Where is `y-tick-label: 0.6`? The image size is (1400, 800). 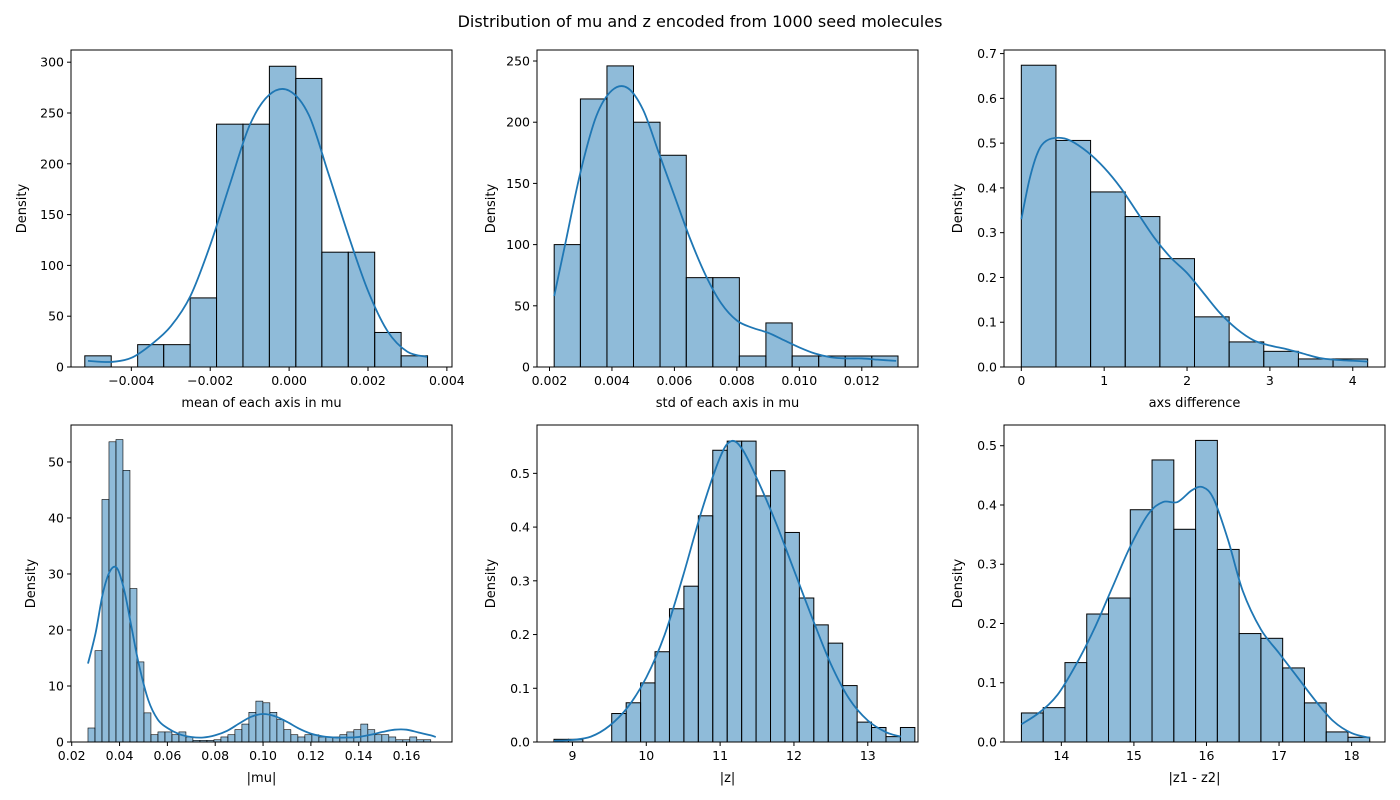 y-tick-label: 0.6 is located at coordinates (987, 98).